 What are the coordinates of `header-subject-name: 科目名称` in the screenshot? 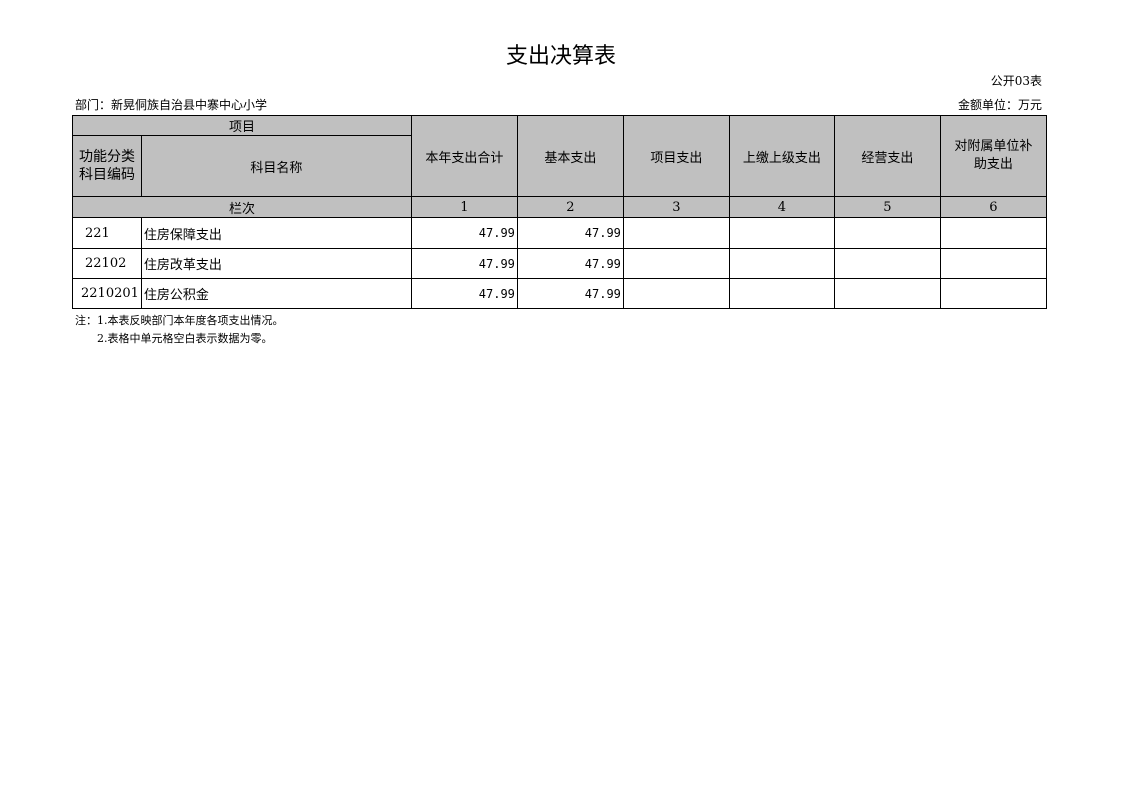 It's located at (276, 166).